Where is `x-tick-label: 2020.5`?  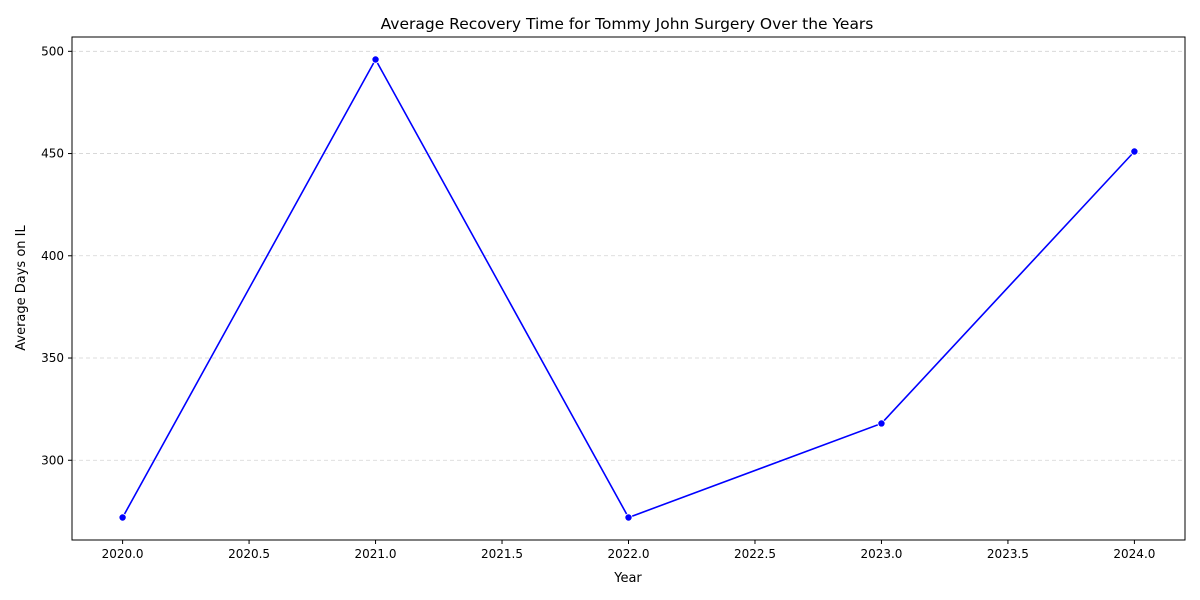
x-tick-label: 2020.5 is located at coordinates (249, 554).